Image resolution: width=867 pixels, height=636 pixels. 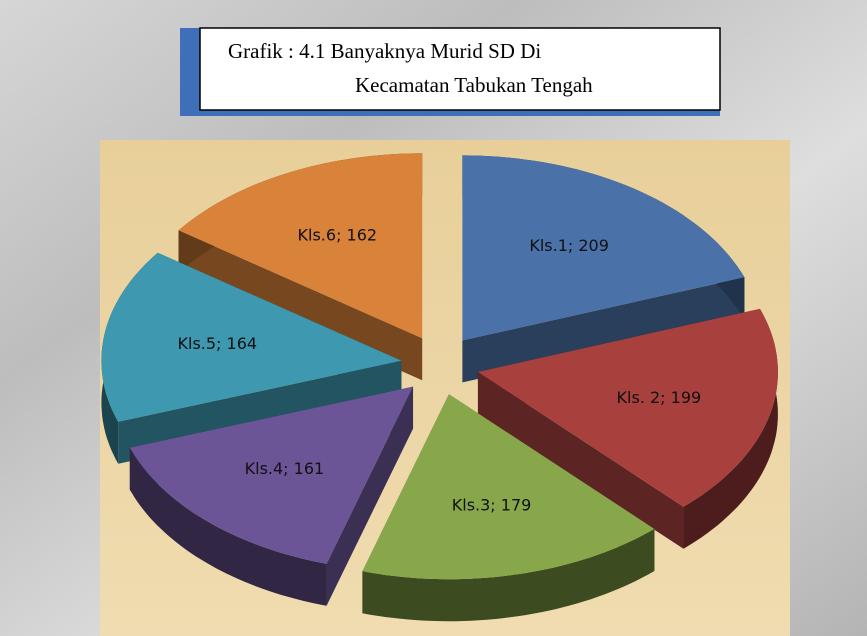 I want to click on title-box, so click(x=460, y=69).